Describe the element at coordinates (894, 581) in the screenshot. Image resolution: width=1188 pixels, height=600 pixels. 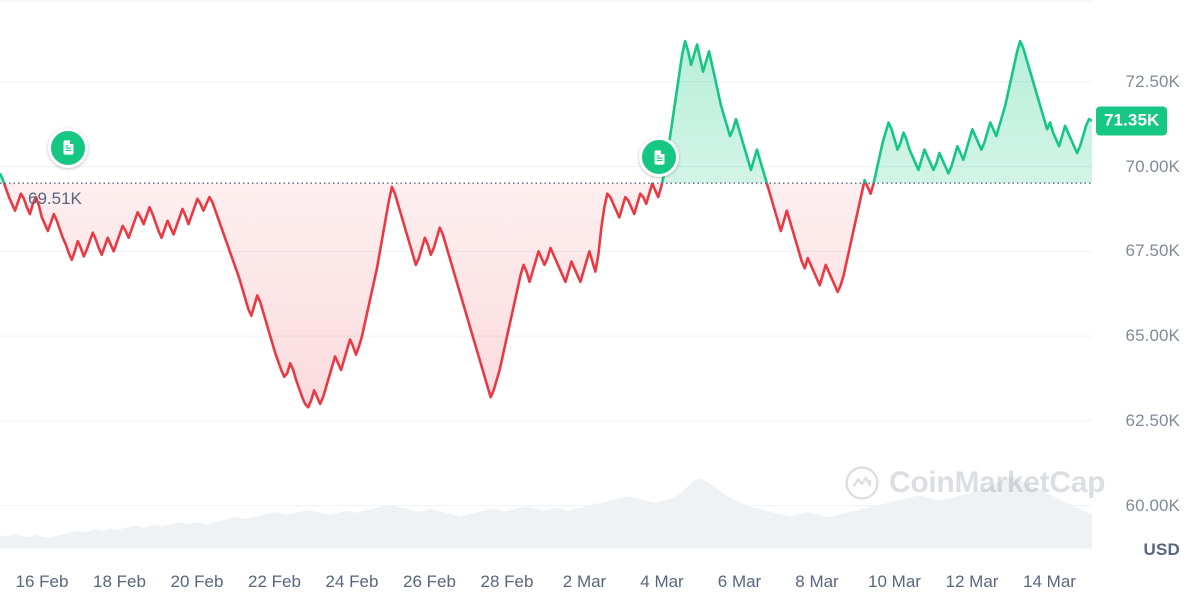
I see `x-axis-tick: 10 Mar` at that location.